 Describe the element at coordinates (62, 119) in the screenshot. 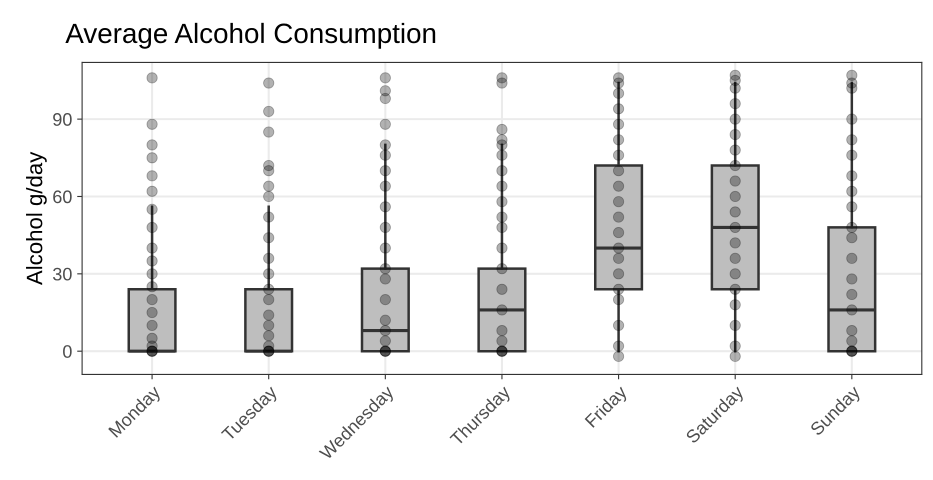

I see `y-tick-label: 90` at that location.